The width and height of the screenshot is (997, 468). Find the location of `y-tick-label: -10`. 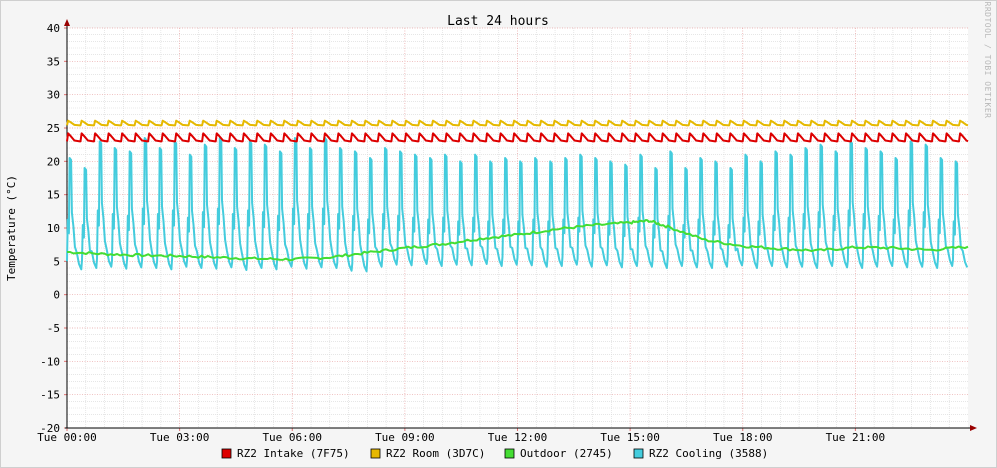

y-tick-label: -10 is located at coordinates (50, 361).